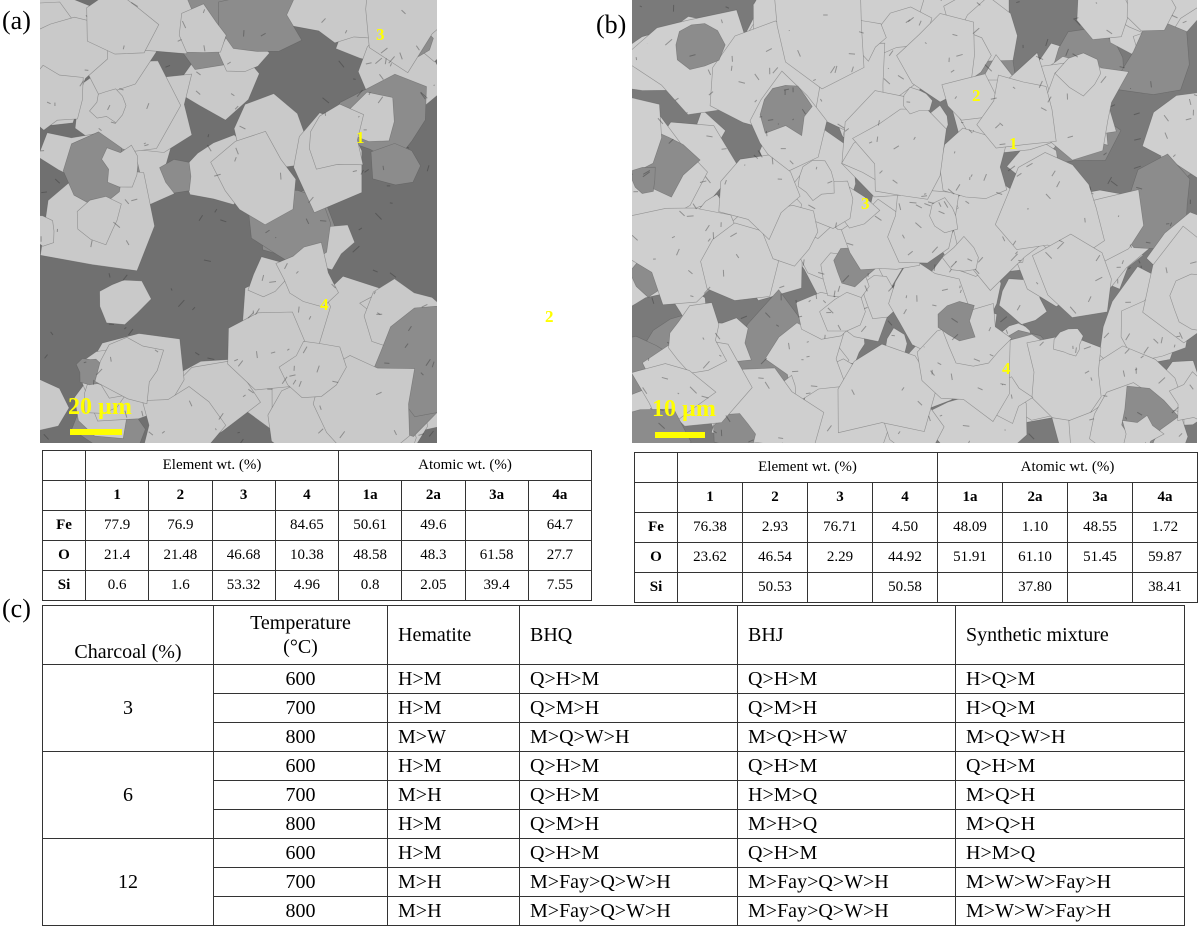 The height and width of the screenshot is (935, 1200). What do you see at coordinates (916, 527) in the screenshot?
I see `table-row: Fe 76.38 2.93 76.71 4.50 48.09 1.10 48.55 1.72` at bounding box center [916, 527].